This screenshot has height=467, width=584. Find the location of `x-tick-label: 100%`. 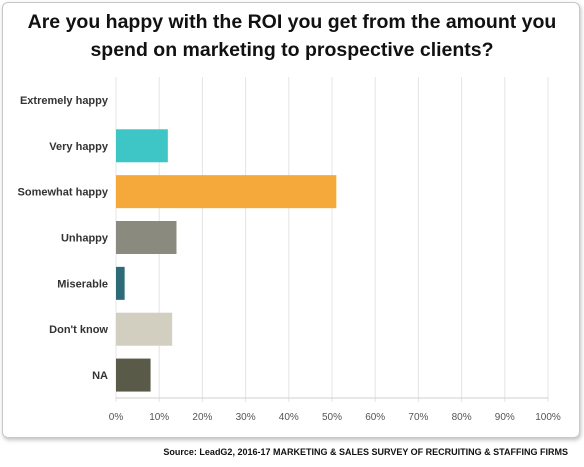

x-tick-label: 100% is located at coordinates (548, 417).